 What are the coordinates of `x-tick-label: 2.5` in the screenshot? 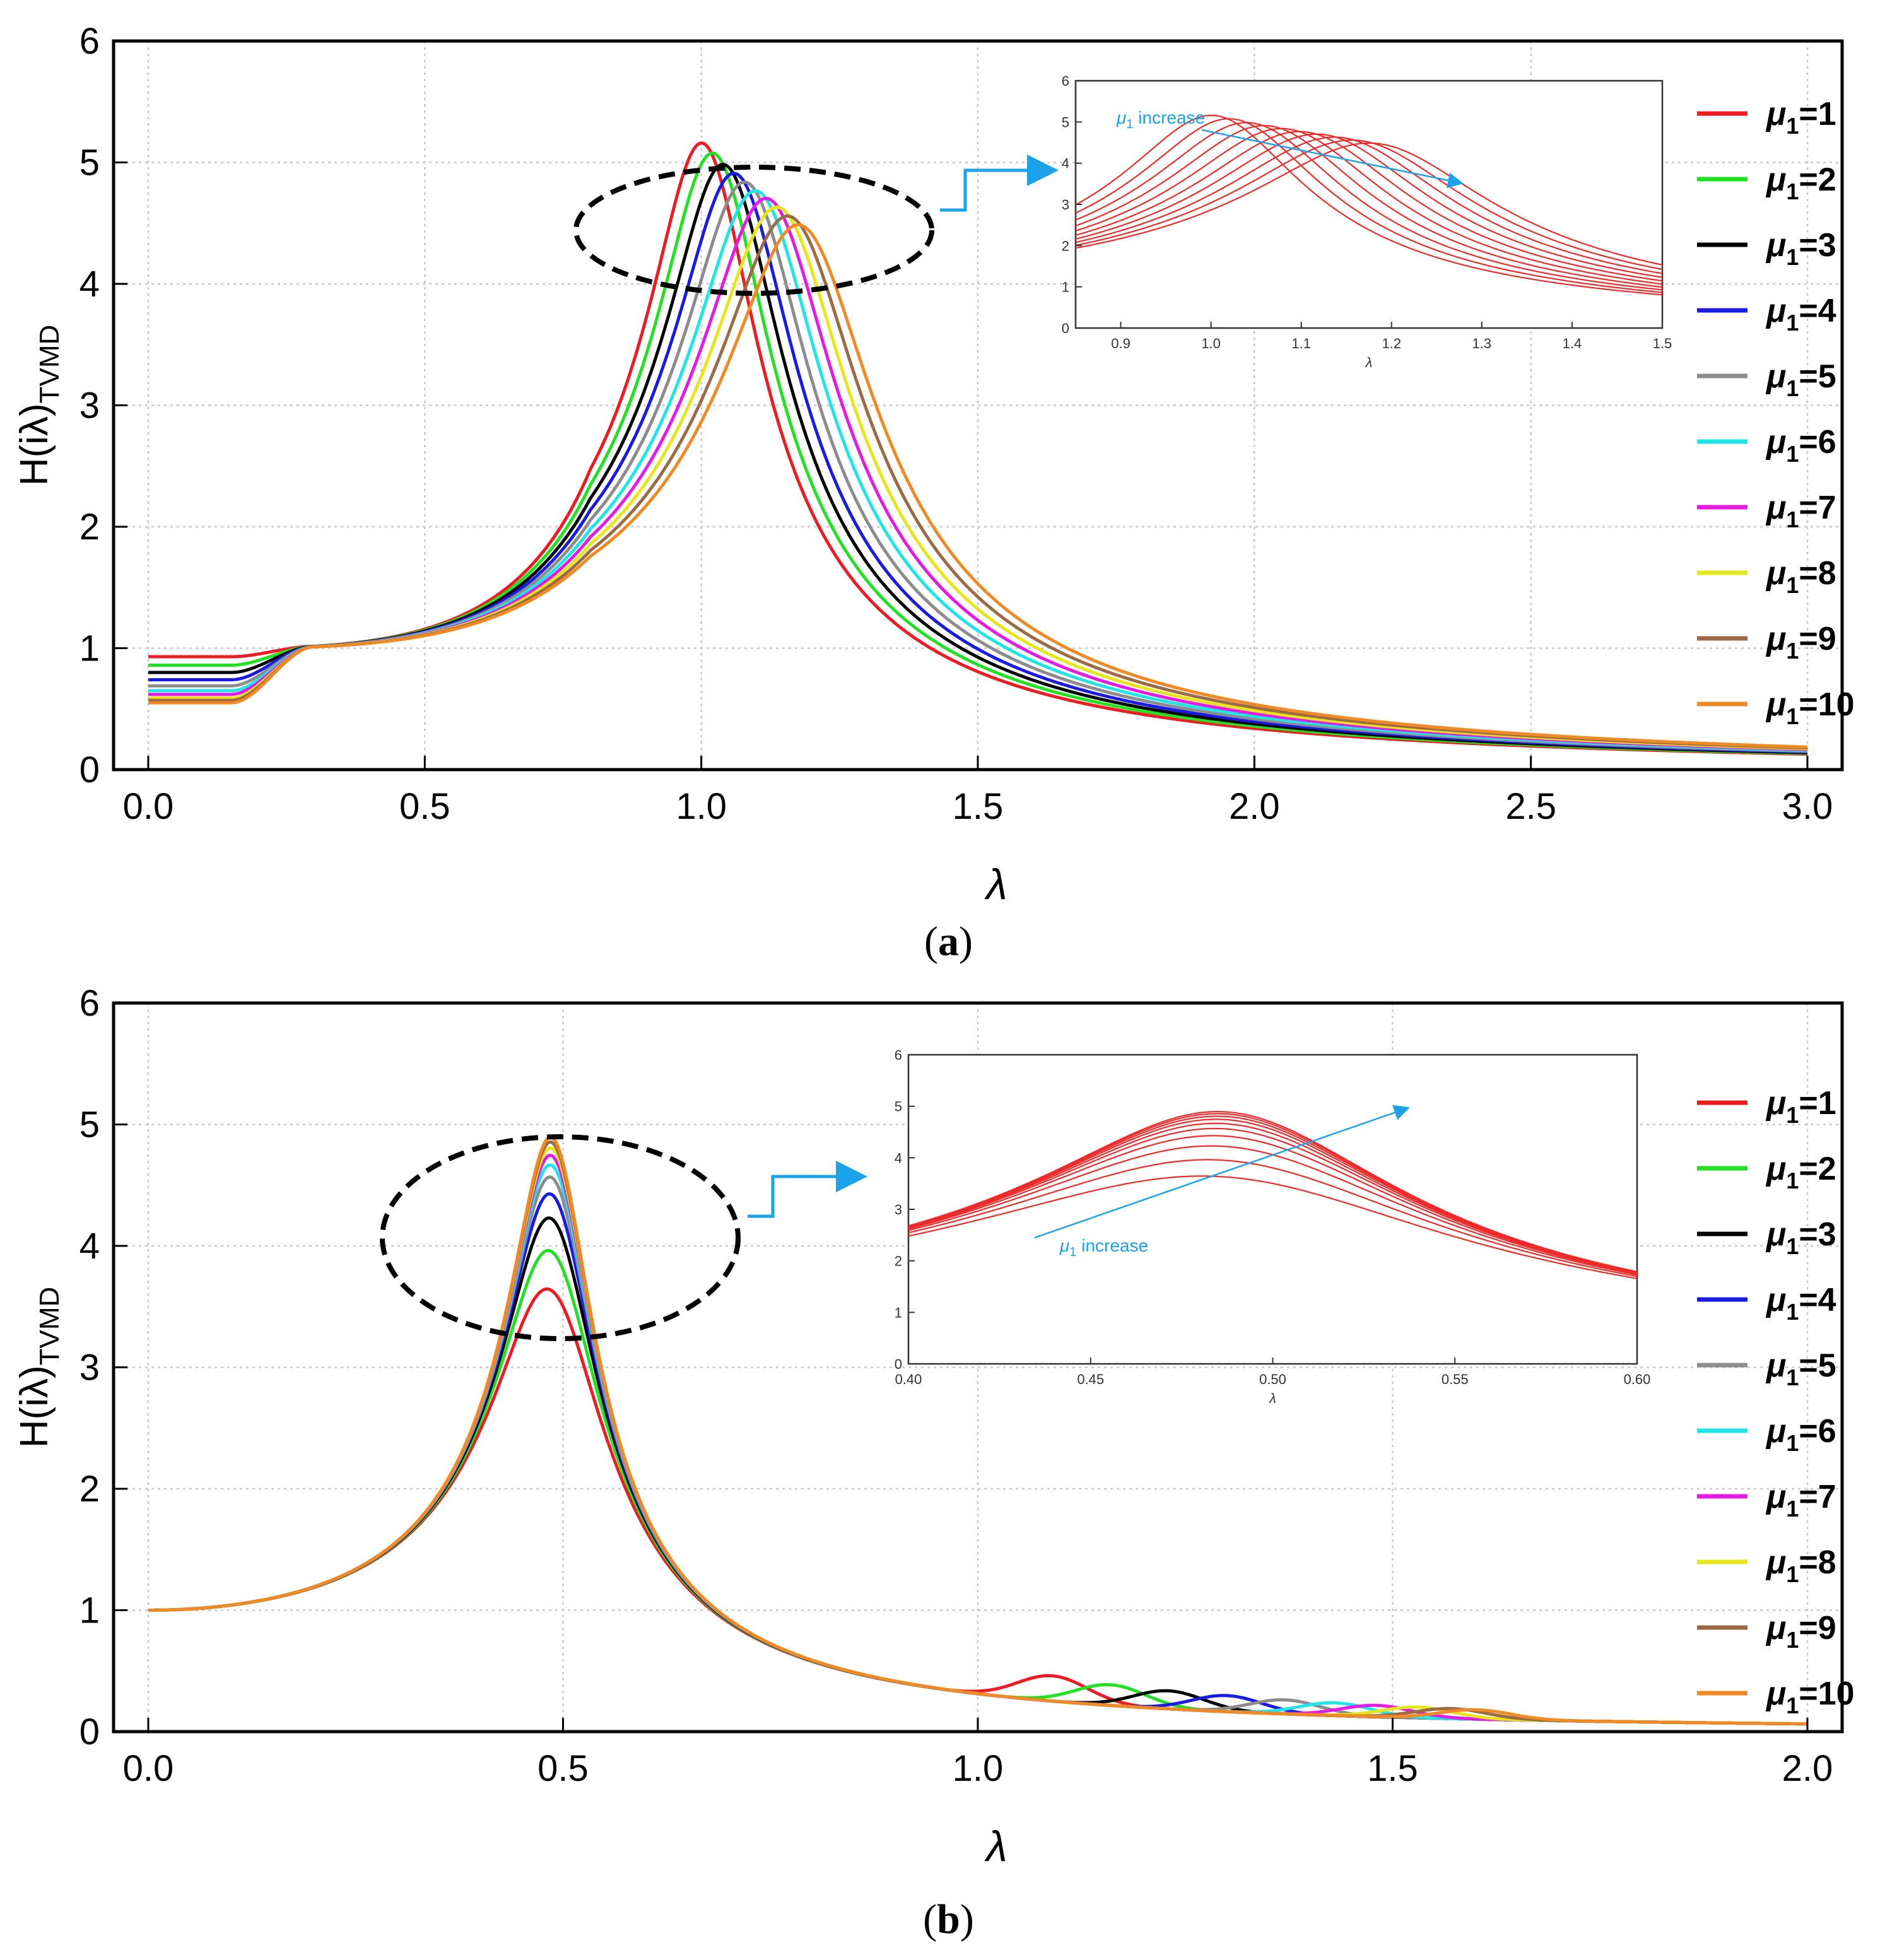 It's located at (1530, 806).